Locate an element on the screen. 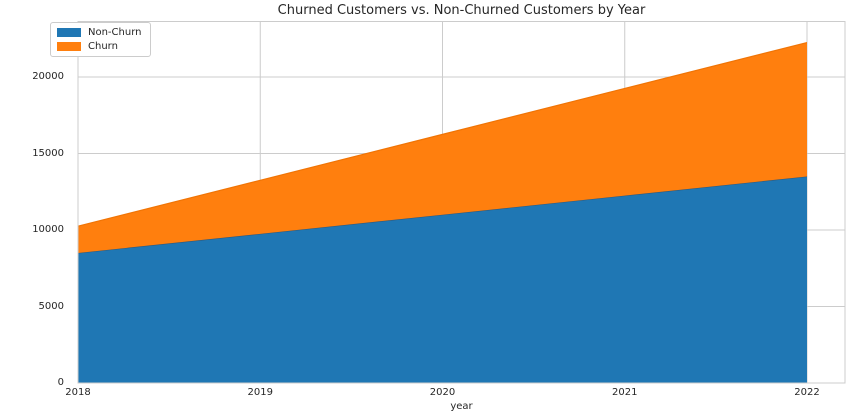 Image resolution: width=849 pixels, height=418 pixels. legend-label: Non-Churn is located at coordinates (115, 32).